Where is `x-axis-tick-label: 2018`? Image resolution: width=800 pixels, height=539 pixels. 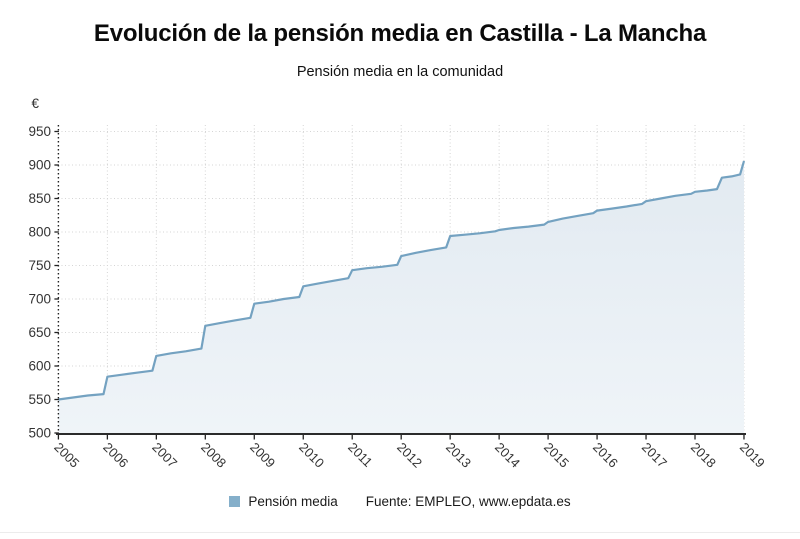
x-axis-tick-label: 2018 is located at coordinates (703, 455).